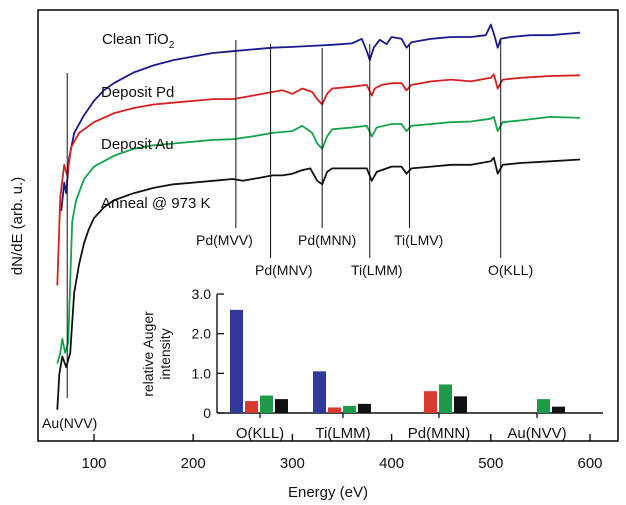  Describe the element at coordinates (202, 294) in the screenshot. I see `inset-y-tick-label-3: 3.0` at that location.